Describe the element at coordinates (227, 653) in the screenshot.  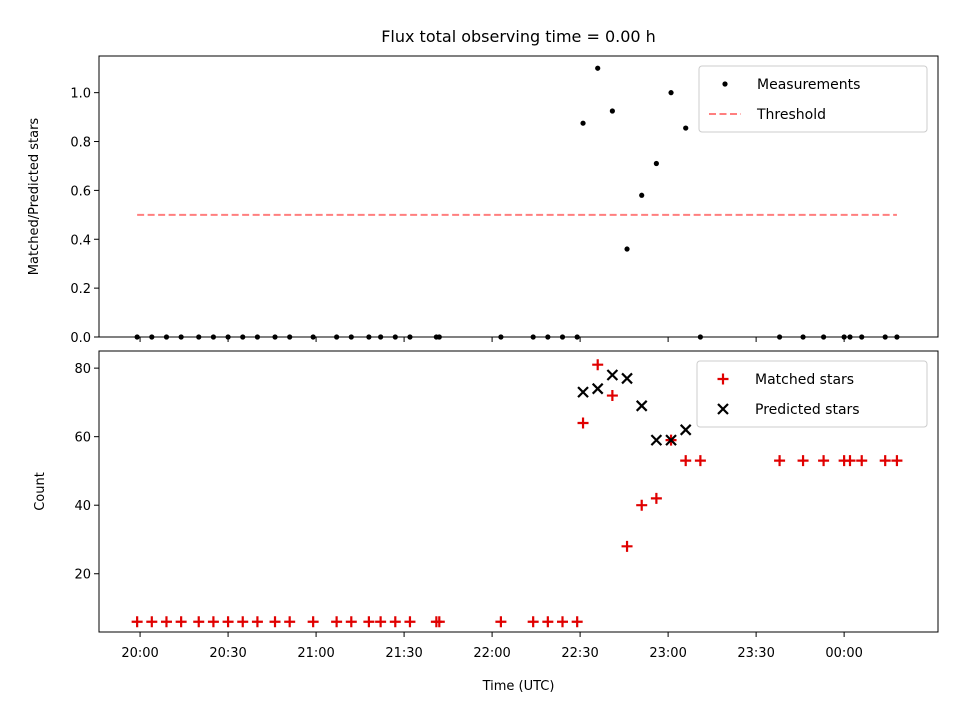
I see `x-tick-label: 20:30` at that location.